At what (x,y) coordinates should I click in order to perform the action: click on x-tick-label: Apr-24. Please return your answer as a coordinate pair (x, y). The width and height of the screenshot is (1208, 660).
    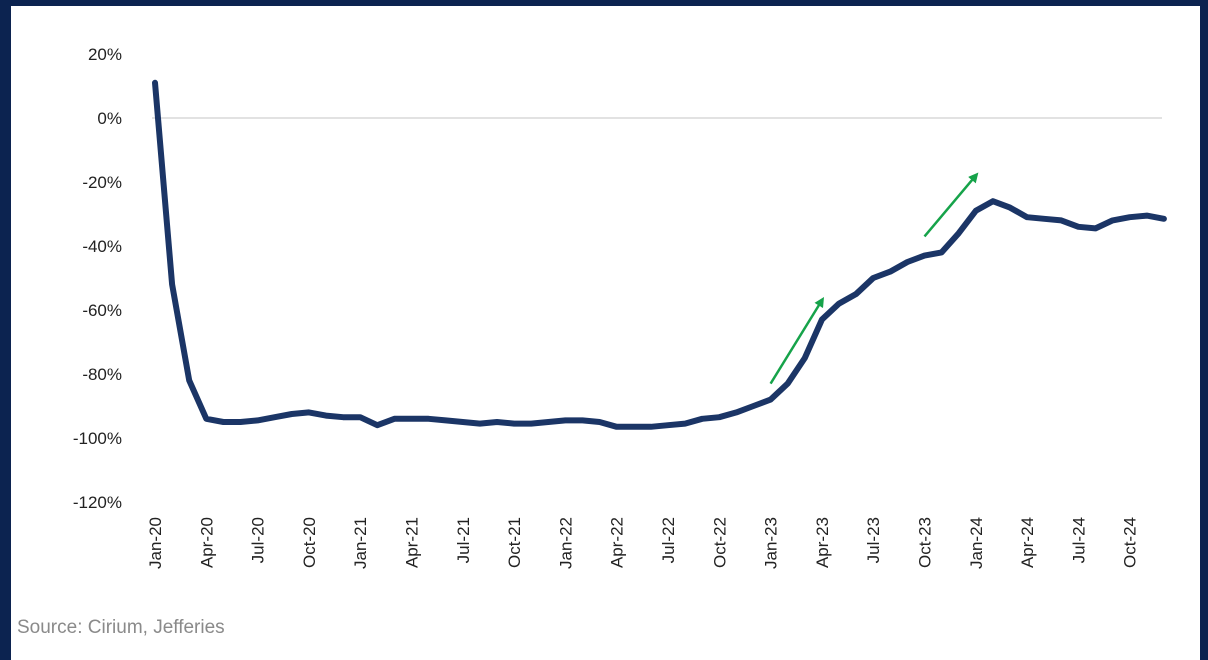
    Looking at the image, I should click on (1027, 542).